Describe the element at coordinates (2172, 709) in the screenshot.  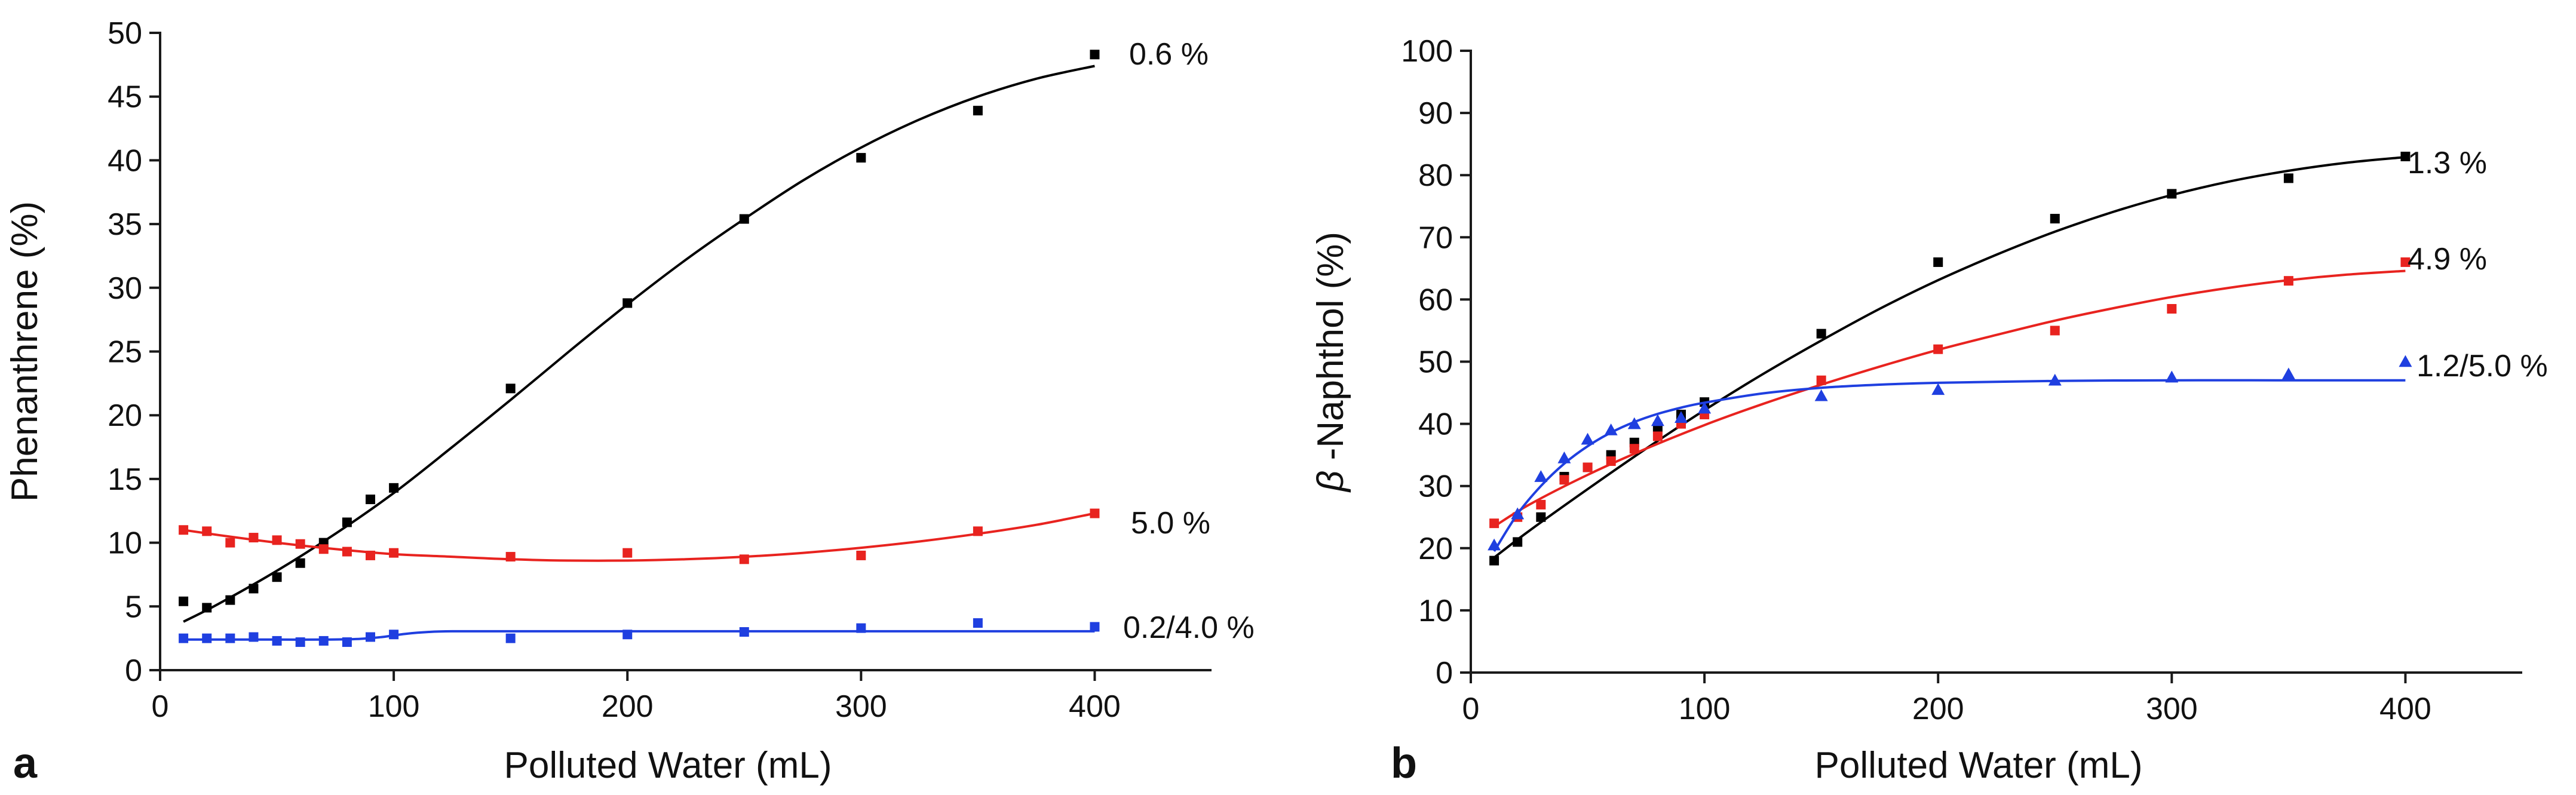
I see `x-tick-label: 300` at that location.